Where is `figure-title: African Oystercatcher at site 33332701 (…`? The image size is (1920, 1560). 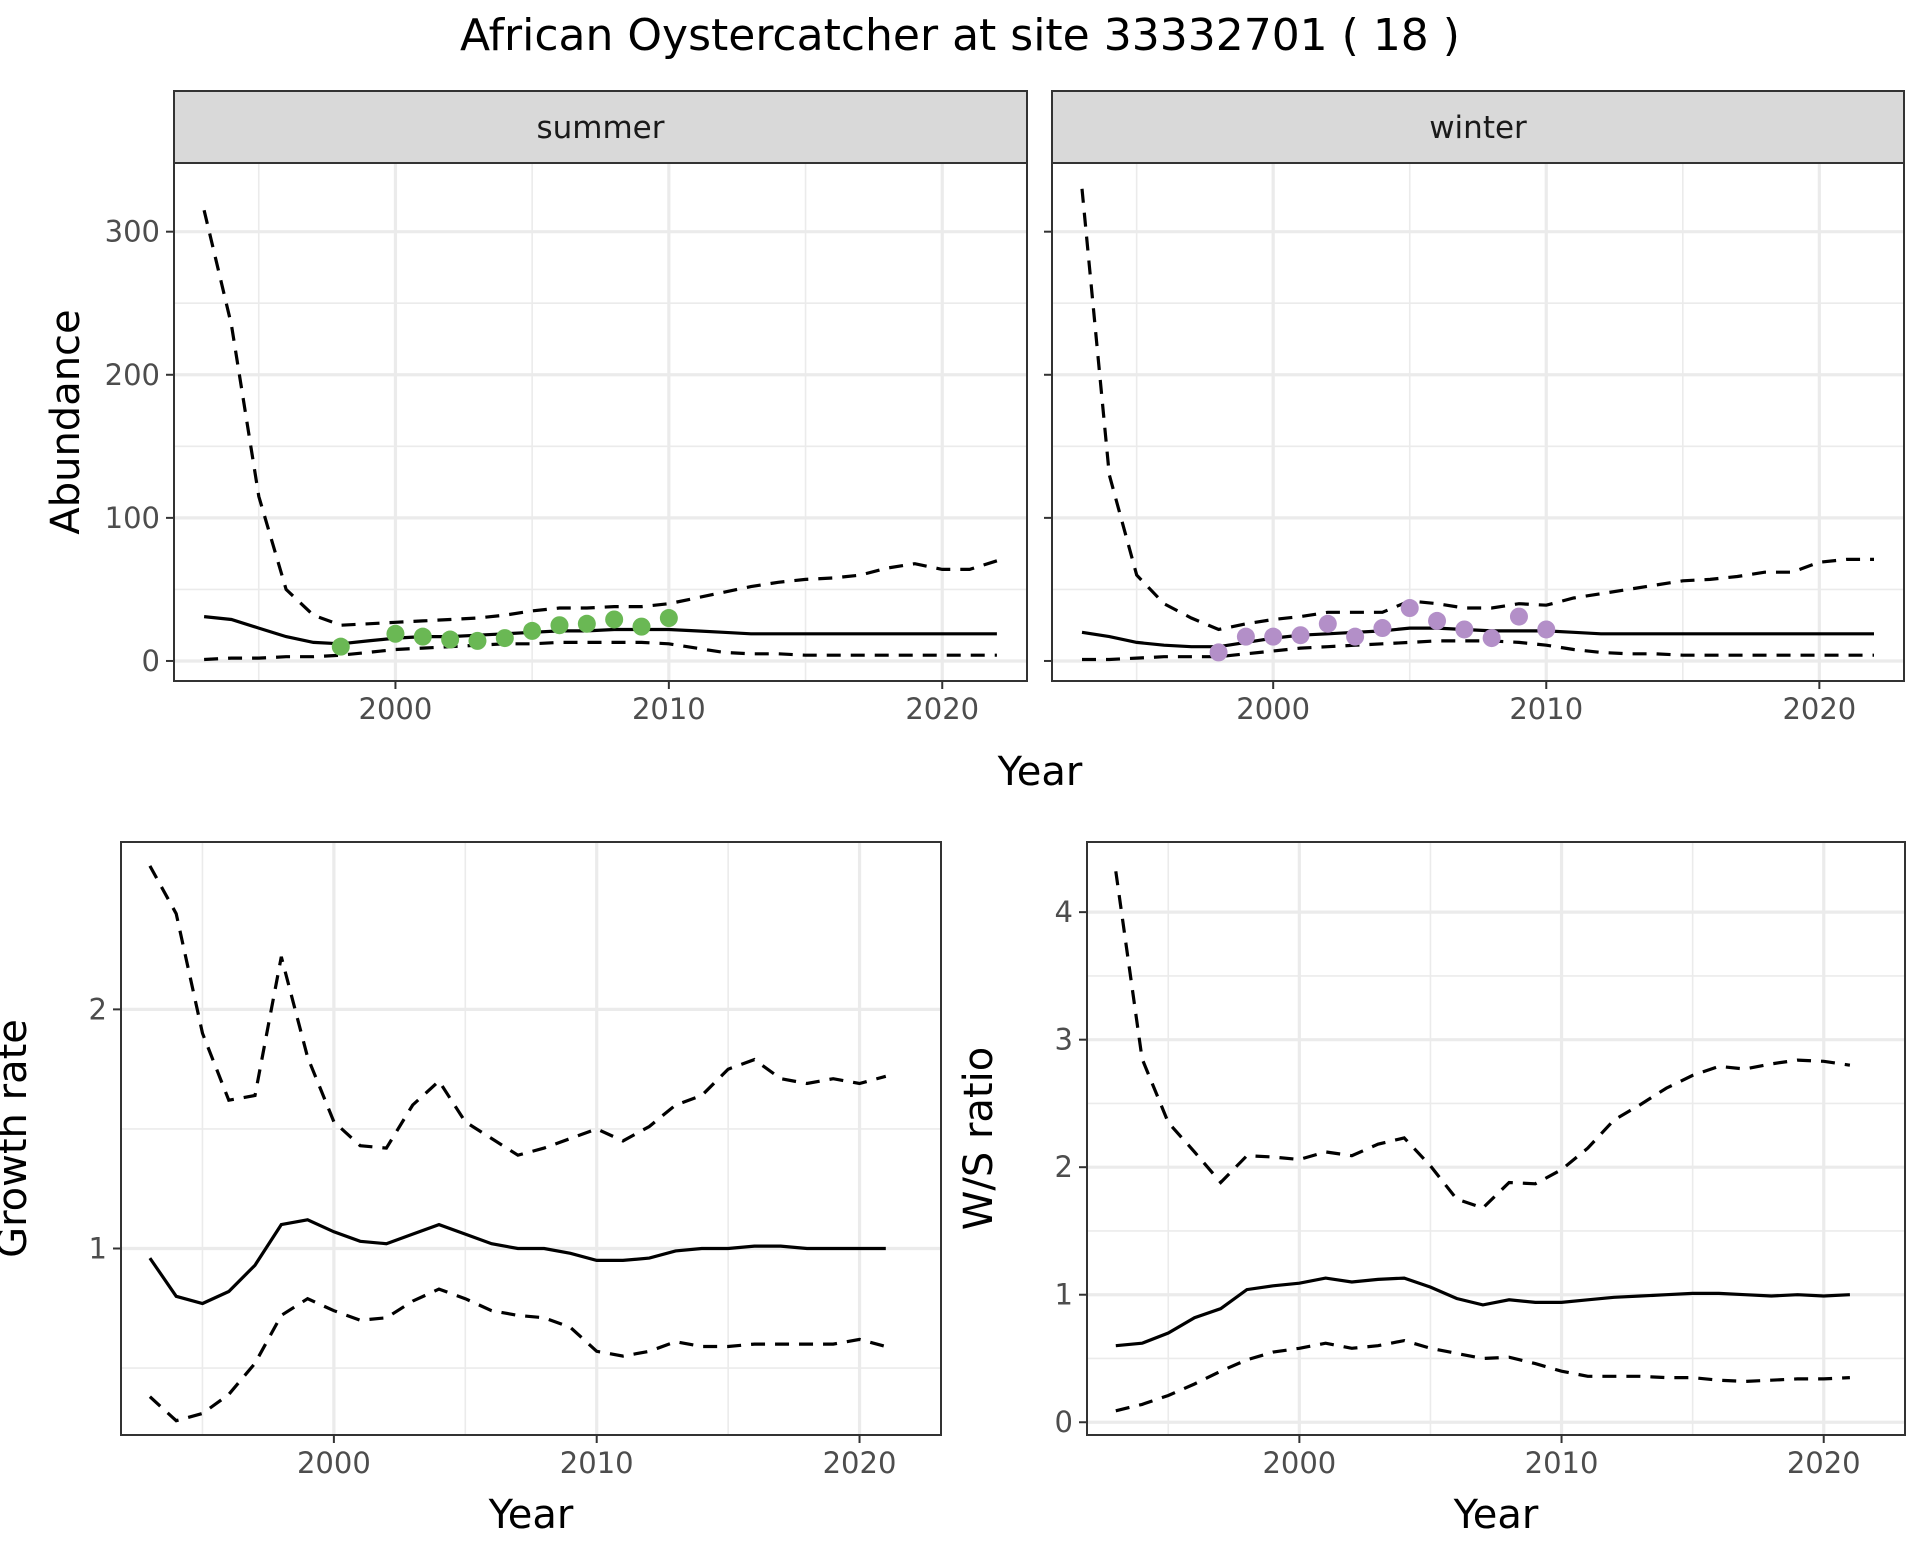 figure-title: African Oystercatcher at site 33332701 (… is located at coordinates (960, 35).